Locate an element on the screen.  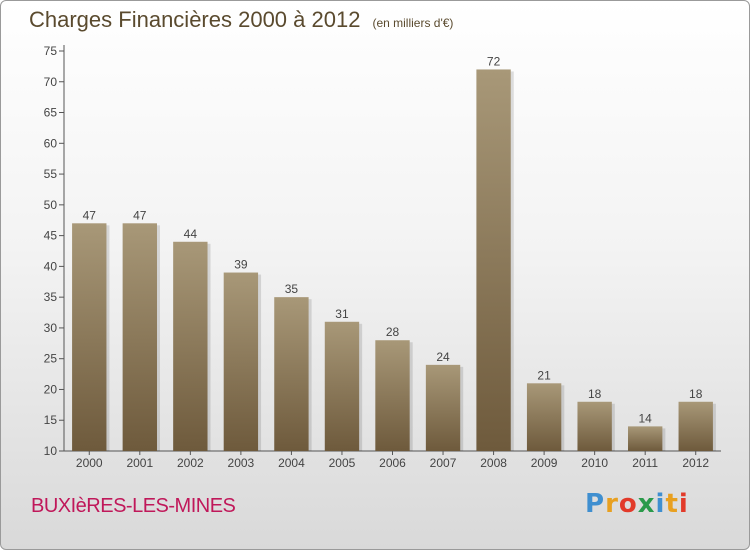
y-tick-label: 40 is located at coordinates (51, 266).